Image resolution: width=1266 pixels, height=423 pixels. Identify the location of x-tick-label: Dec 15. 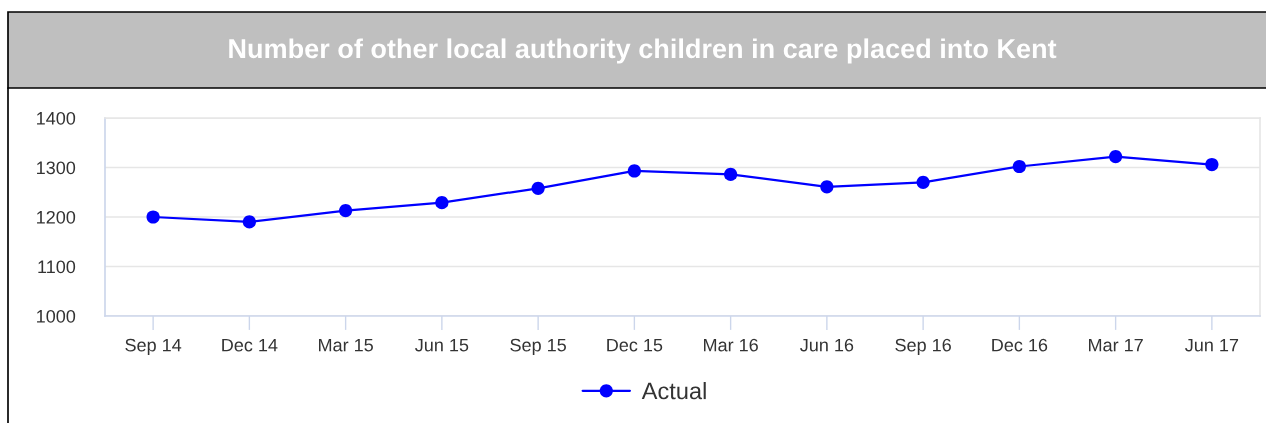
(635, 345).